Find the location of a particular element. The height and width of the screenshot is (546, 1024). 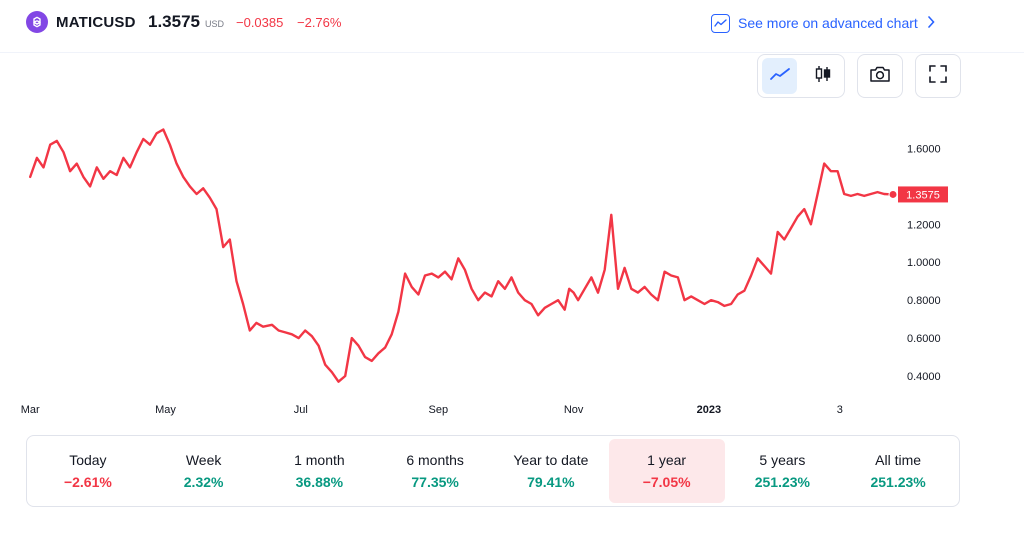

chart-style-toggle is located at coordinates (801, 76).